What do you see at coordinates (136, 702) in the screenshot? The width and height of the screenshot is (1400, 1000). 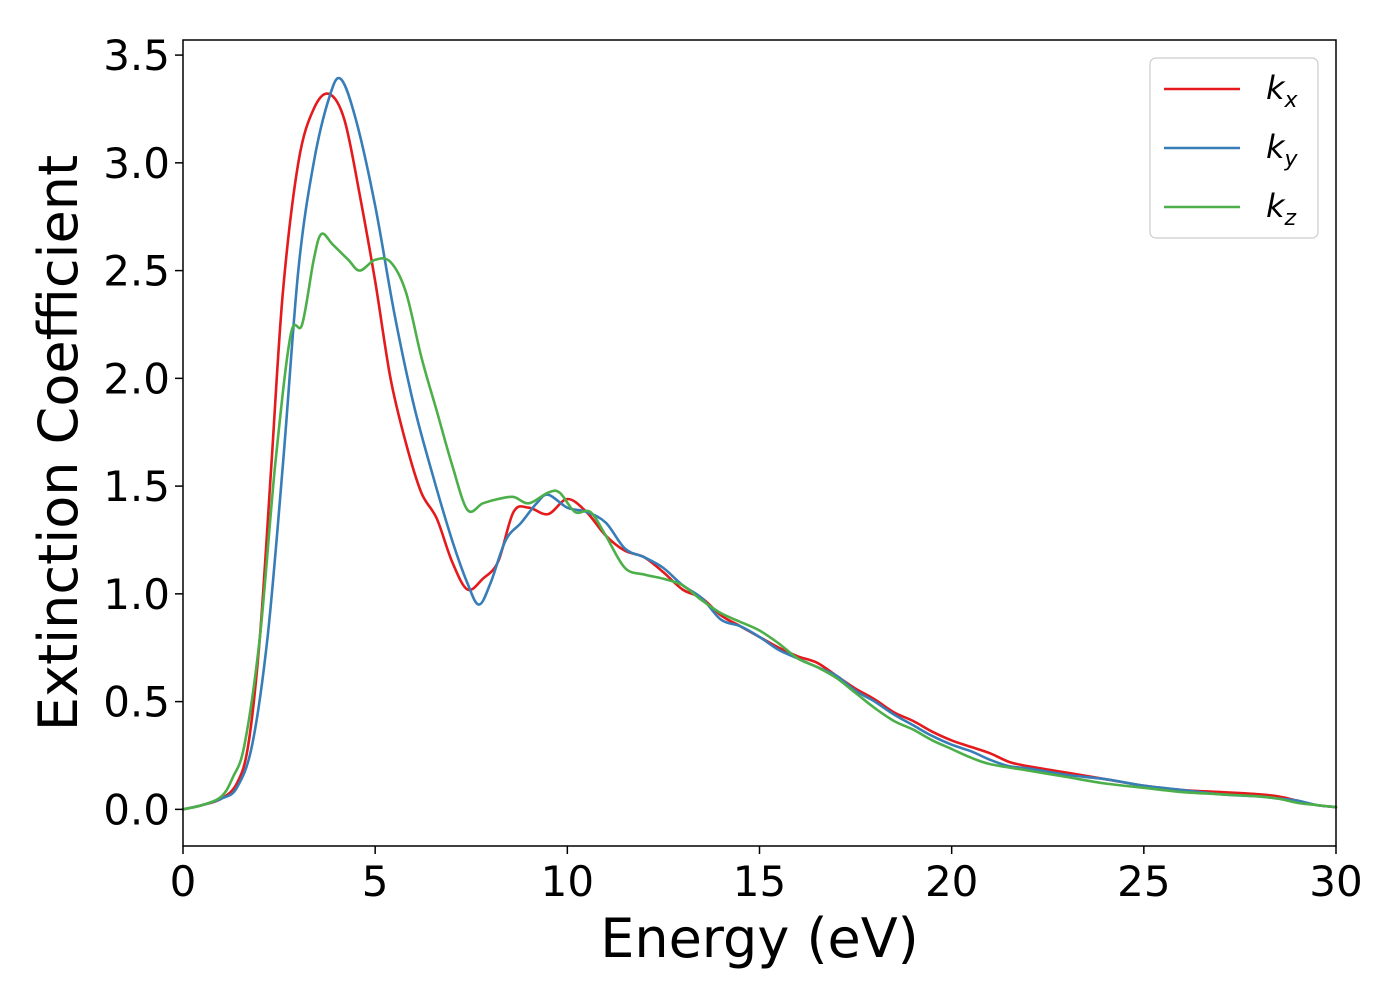 I see `y-tick-label: 0.5` at bounding box center [136, 702].